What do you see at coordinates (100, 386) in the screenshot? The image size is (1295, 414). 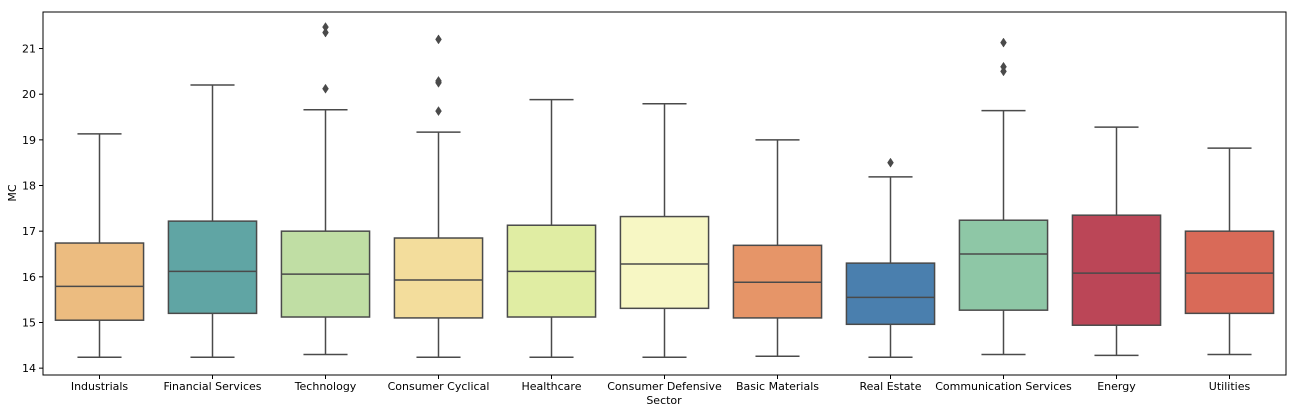 I see `x-tick-label: Industrials` at bounding box center [100, 386].